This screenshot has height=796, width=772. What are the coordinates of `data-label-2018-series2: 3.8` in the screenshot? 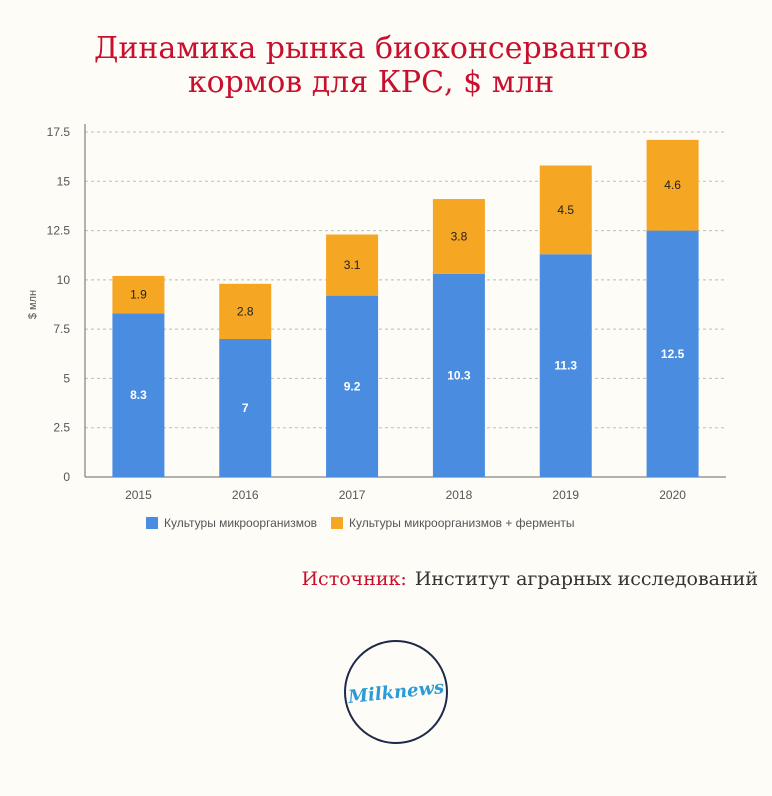 It's located at (459, 236).